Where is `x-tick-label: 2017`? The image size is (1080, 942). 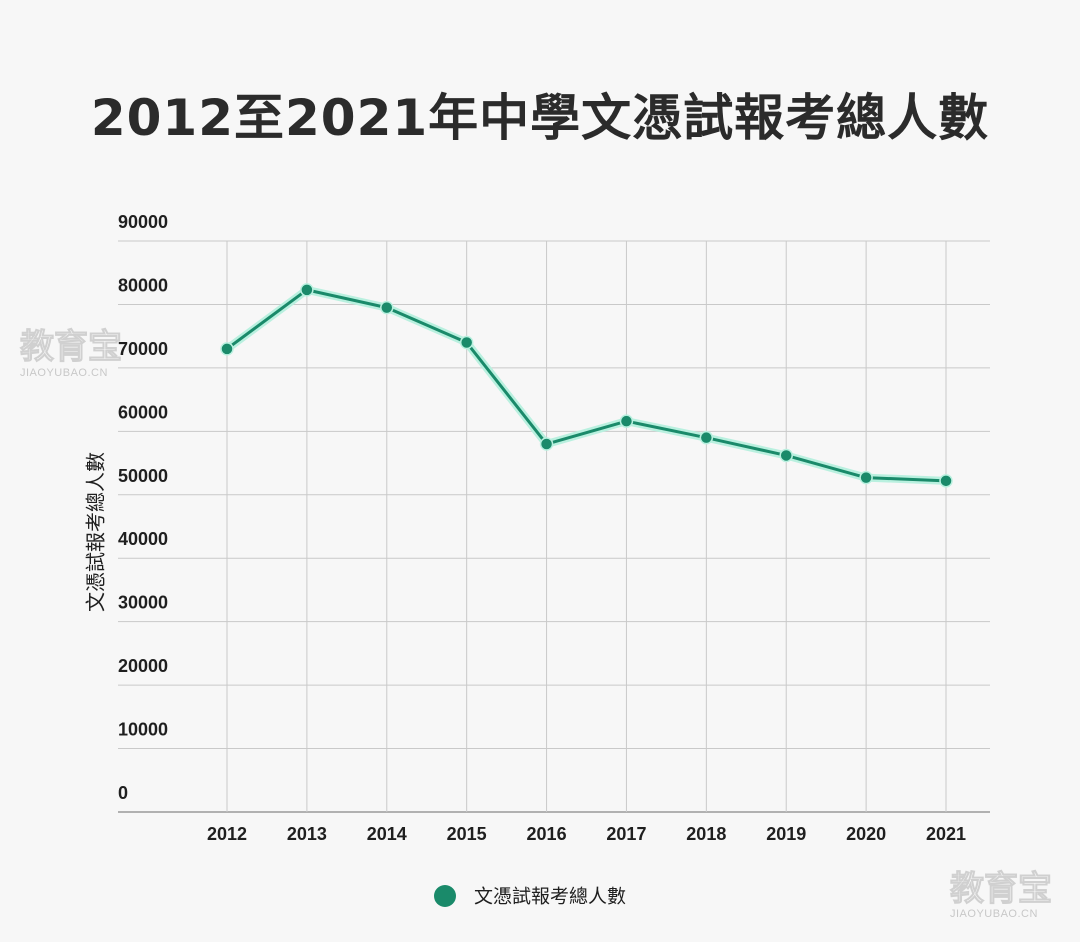 x-tick-label: 2017 is located at coordinates (626, 834).